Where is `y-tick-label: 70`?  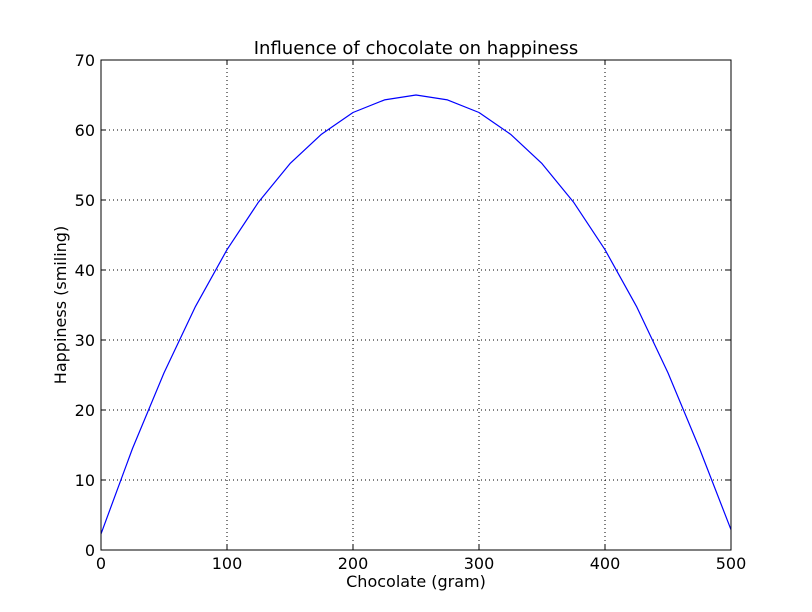
y-tick-label: 70 is located at coordinates (85, 60).